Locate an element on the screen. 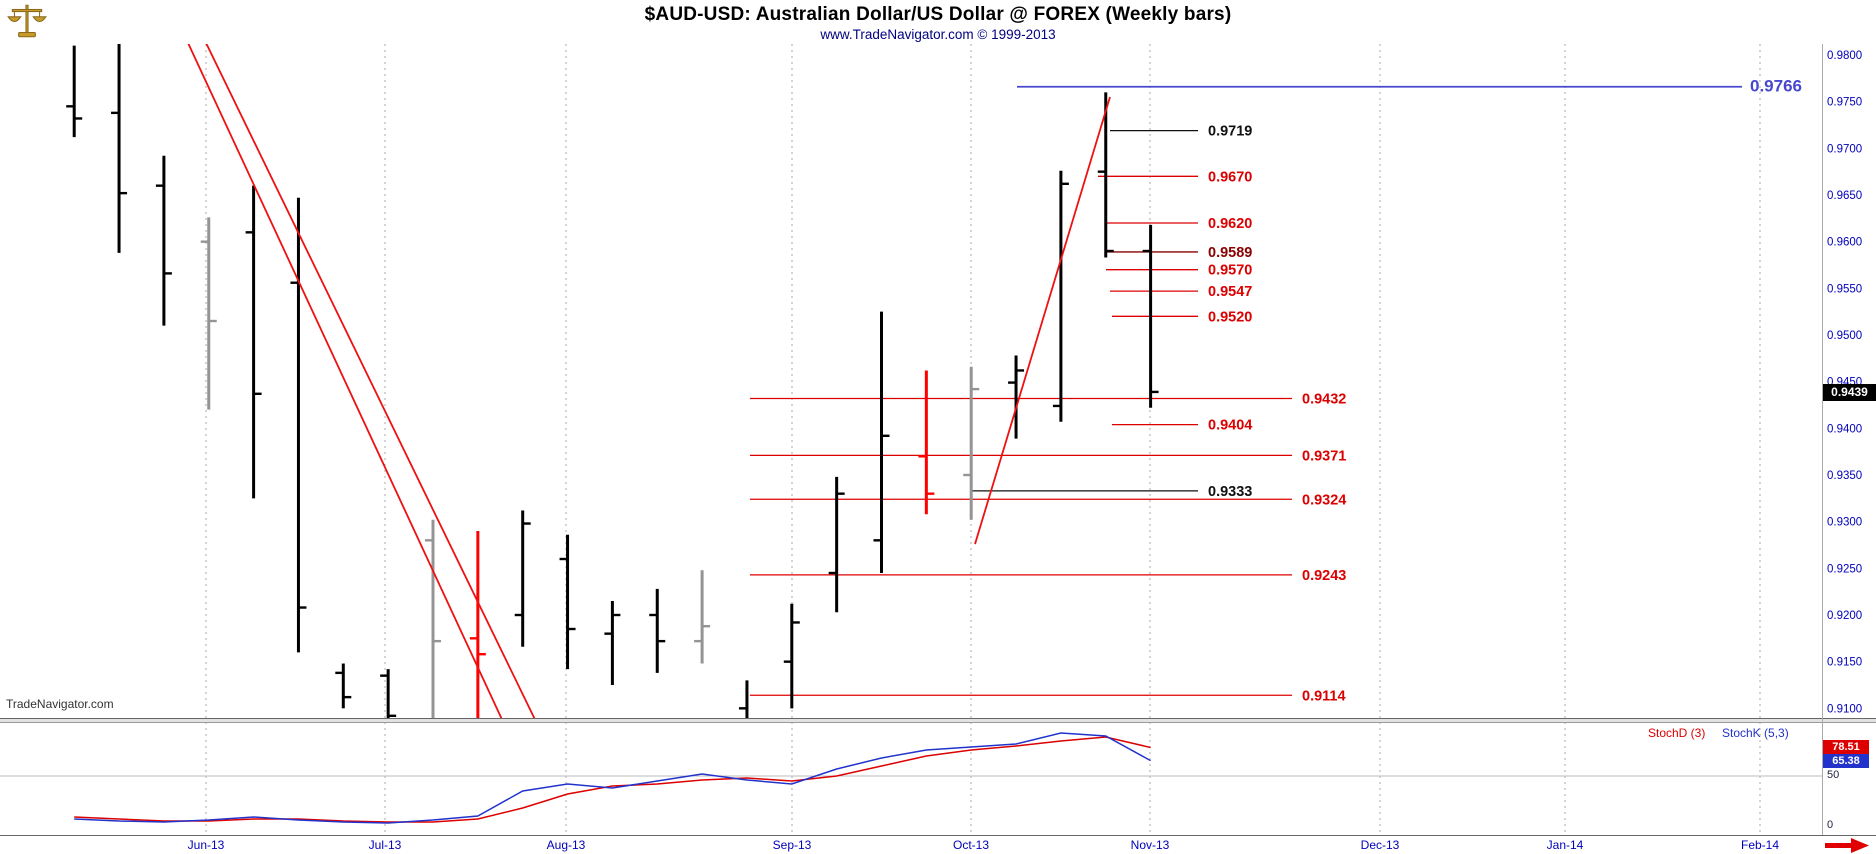 Image resolution: width=1876 pixels, height=854 pixels. stochd-legend-label: StochD (3) is located at coordinates (1677, 733).